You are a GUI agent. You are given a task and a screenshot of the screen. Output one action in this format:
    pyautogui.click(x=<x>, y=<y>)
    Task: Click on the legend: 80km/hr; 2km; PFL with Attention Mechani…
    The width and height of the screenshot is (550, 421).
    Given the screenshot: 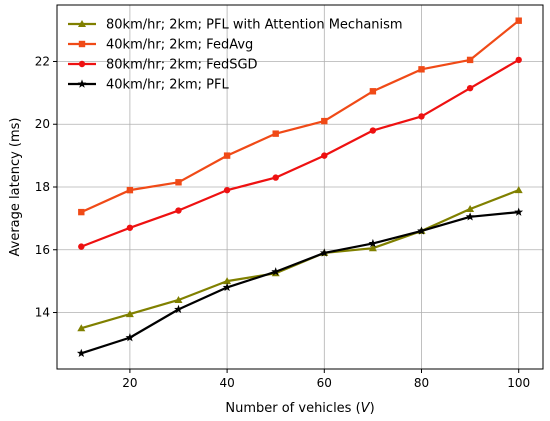 What is the action you would take?
    pyautogui.click(x=235, y=55)
    